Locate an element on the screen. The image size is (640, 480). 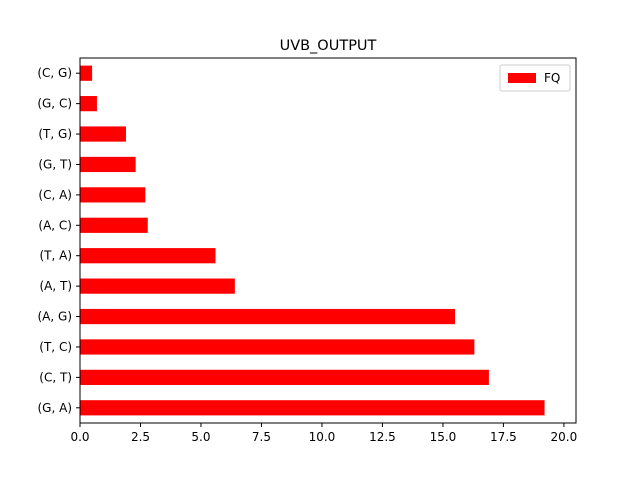
x-axis: 0.0 2.5 5.0 7.5 10.0 12.5 15.0 17.5 20.0 is located at coordinates (323, 433).